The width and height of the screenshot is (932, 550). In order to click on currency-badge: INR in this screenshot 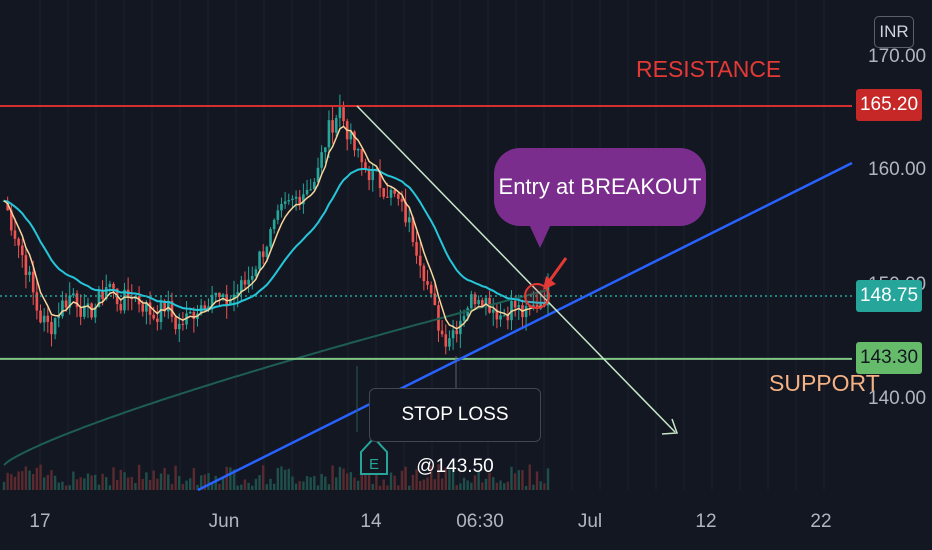, I will do `click(894, 32)`.